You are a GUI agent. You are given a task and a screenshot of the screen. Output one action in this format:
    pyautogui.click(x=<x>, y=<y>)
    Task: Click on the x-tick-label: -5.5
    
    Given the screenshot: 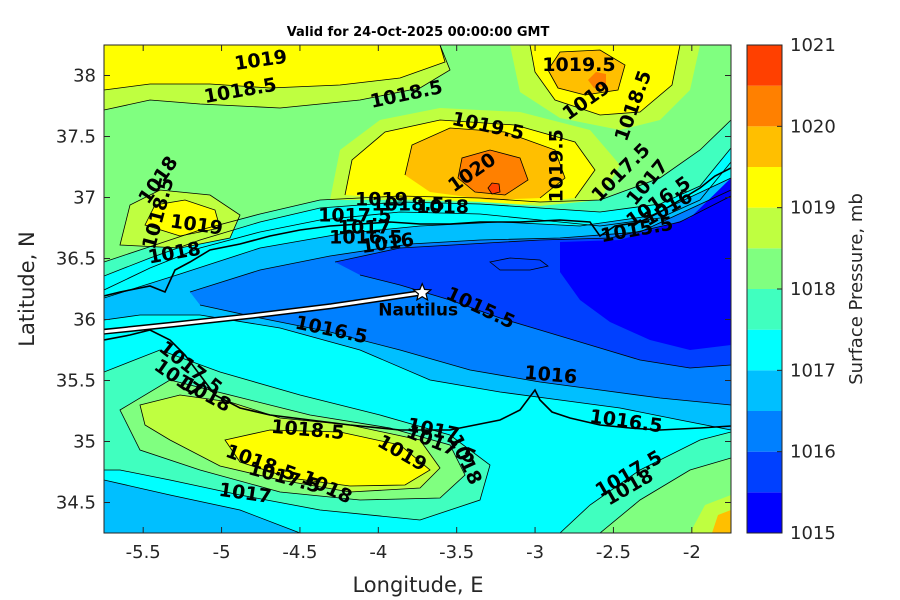 What is the action you would take?
    pyautogui.click(x=143, y=552)
    